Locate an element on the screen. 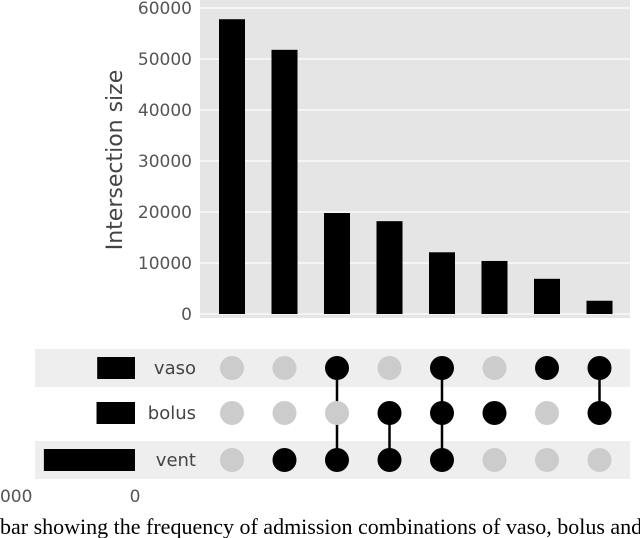 The image size is (640, 538). set-label: bolus is located at coordinates (172, 413).